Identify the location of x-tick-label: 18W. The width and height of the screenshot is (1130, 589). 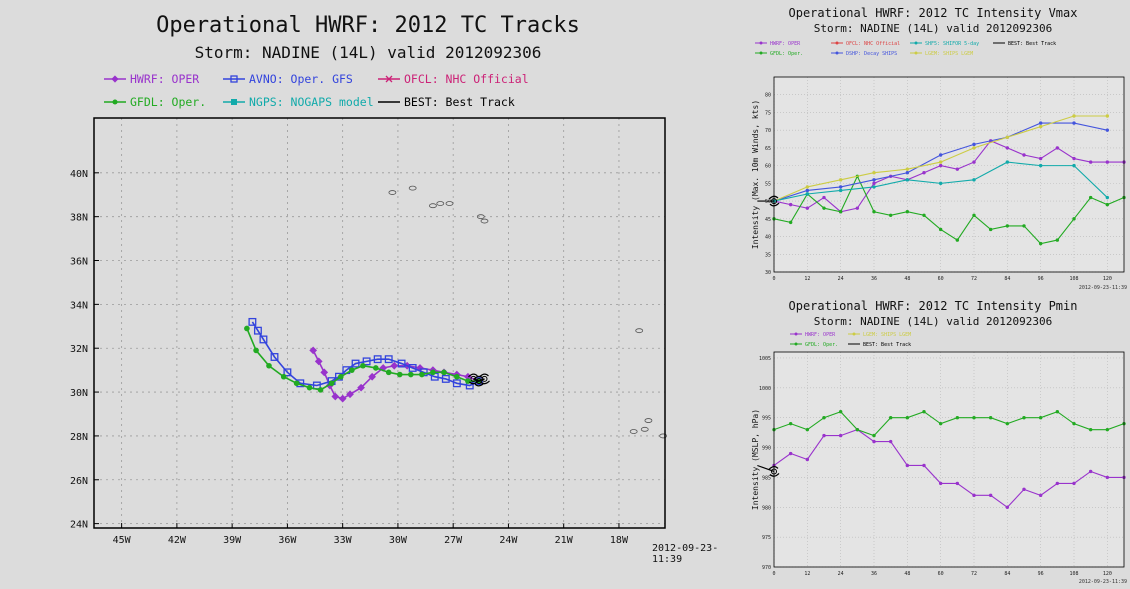
(619, 540).